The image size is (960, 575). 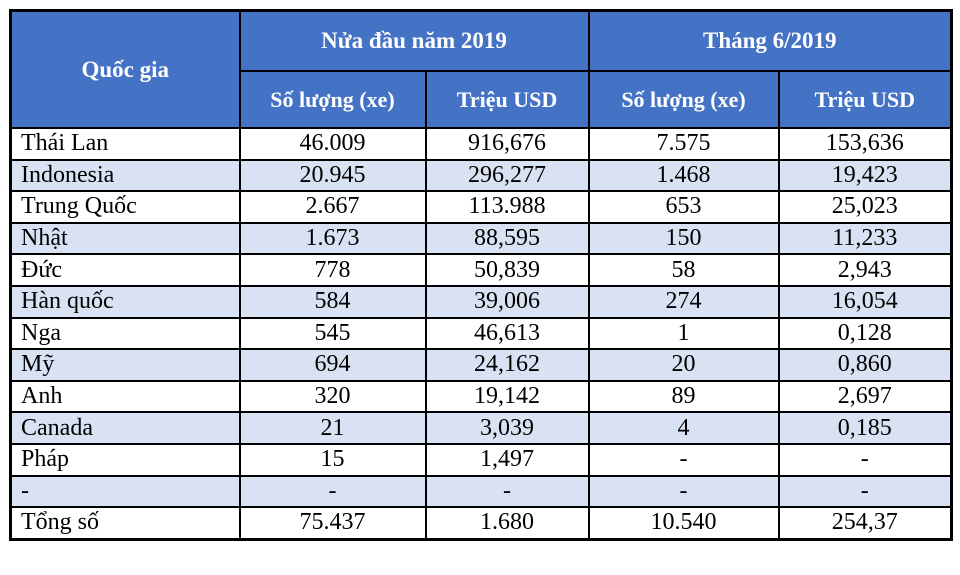 What do you see at coordinates (125, 396) in the screenshot?
I see `cell-country: Anh` at bounding box center [125, 396].